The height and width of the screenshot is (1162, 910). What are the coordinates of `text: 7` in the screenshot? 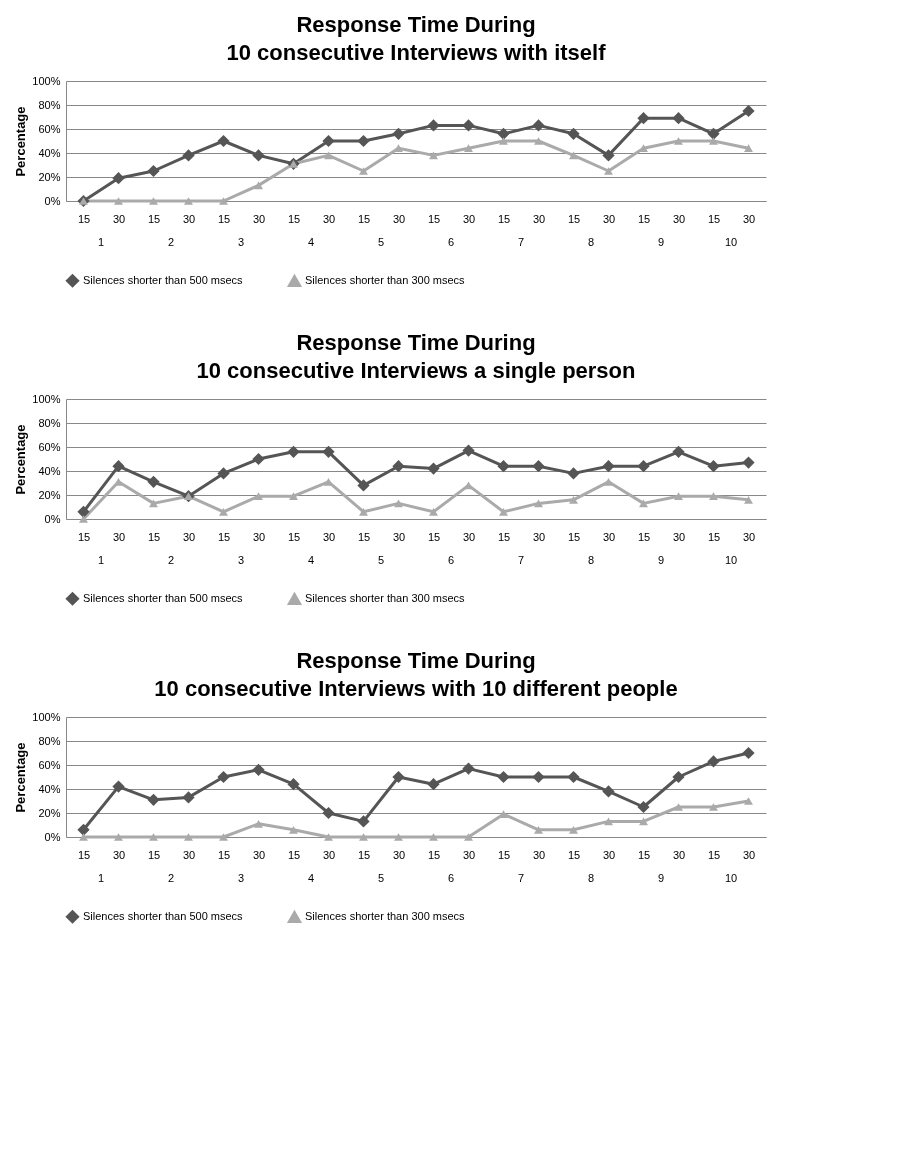 It's located at (521, 242).